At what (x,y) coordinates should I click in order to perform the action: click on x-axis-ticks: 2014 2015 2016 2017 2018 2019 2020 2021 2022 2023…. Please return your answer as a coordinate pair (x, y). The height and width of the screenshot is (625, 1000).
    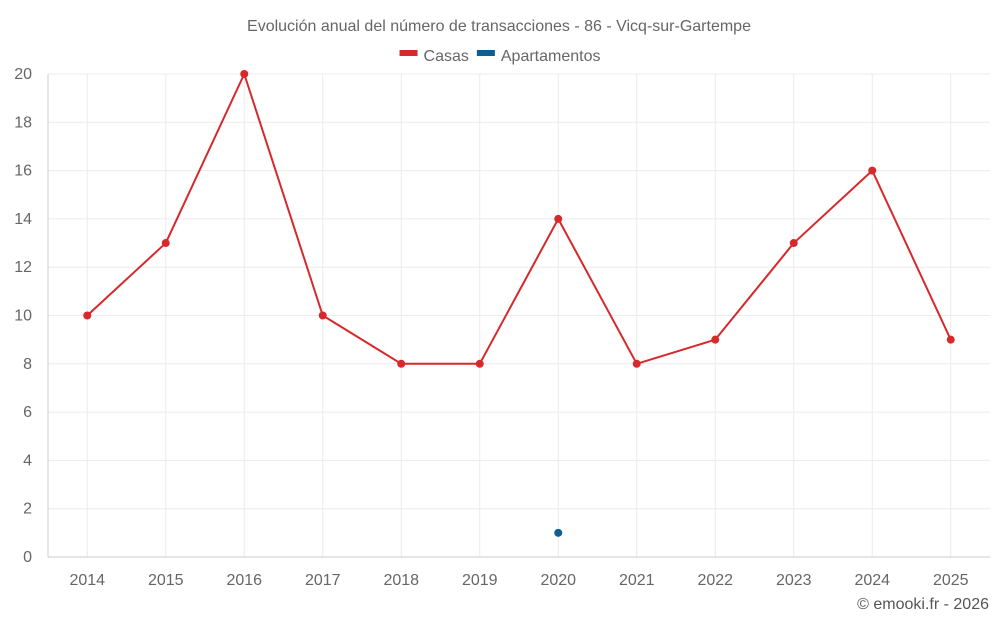
    Looking at the image, I should click on (518, 580).